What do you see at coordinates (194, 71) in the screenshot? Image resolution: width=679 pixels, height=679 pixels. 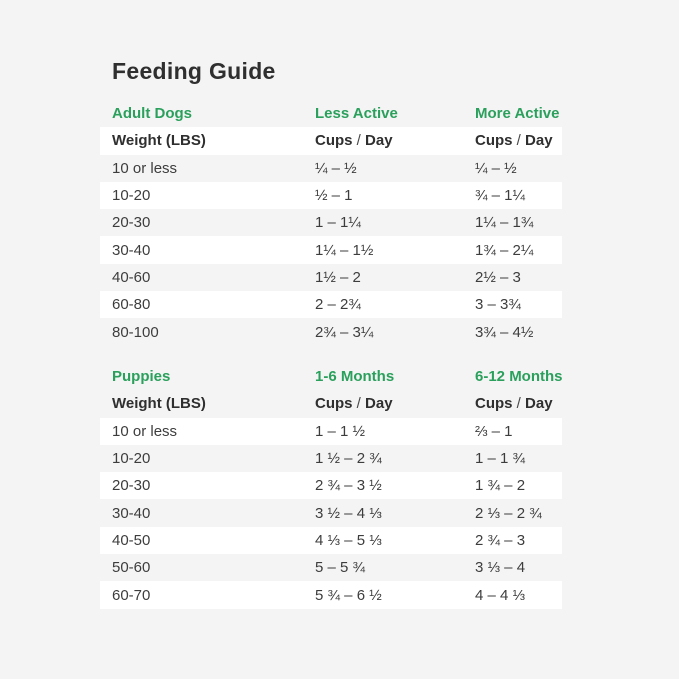 I see `page-title: Feeding Guide` at bounding box center [194, 71].